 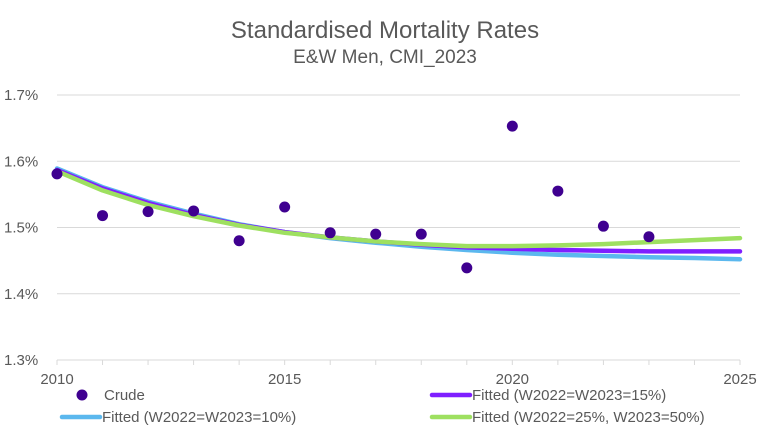 What do you see at coordinates (512, 379) in the screenshot?
I see `x-tick-label: 2020` at bounding box center [512, 379].